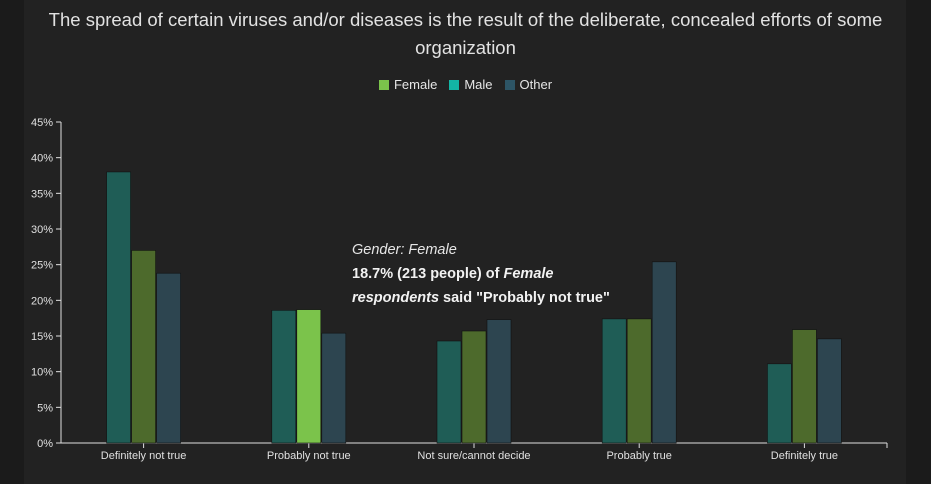  What do you see at coordinates (42, 123) in the screenshot?
I see `y-tick-label: 45%` at bounding box center [42, 123].